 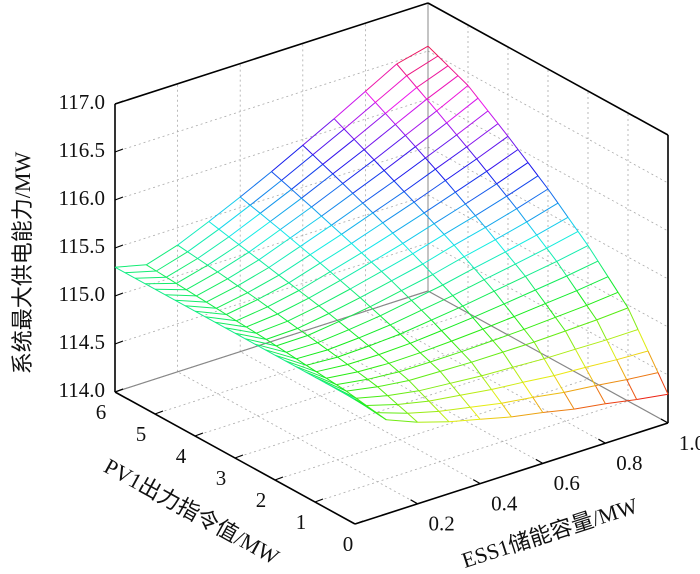 What do you see at coordinates (119, 342) in the screenshot?
I see `z-tick-mark` at bounding box center [119, 342].